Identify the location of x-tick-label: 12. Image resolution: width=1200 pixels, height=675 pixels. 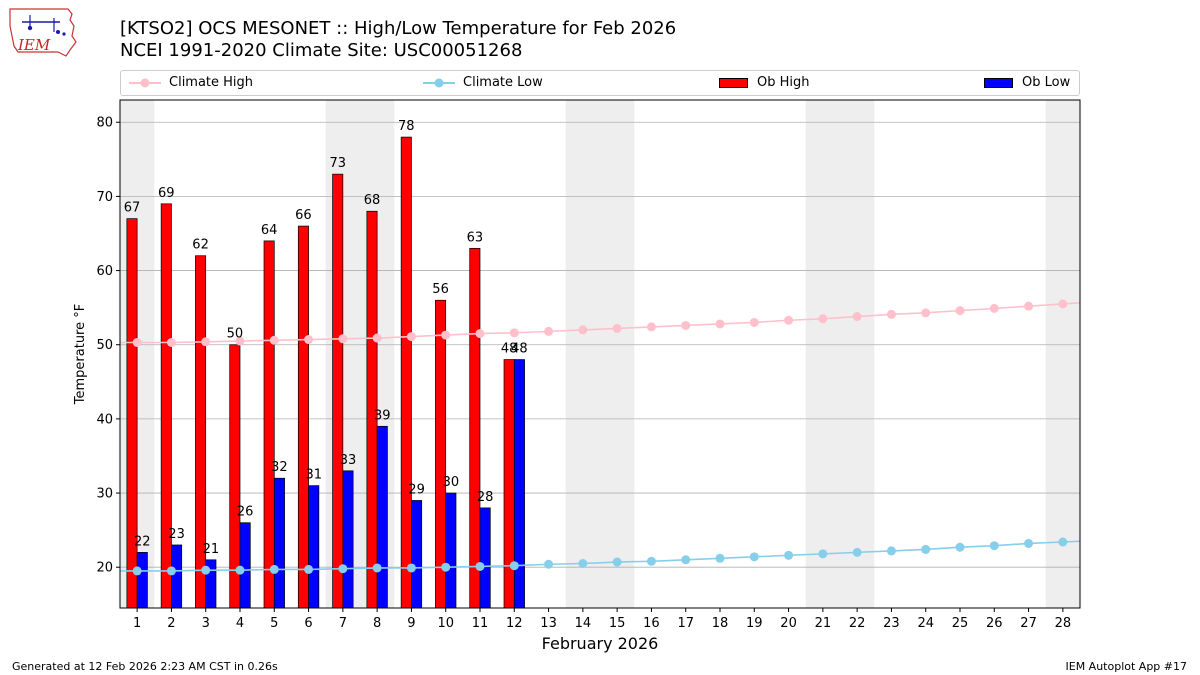
(514, 623).